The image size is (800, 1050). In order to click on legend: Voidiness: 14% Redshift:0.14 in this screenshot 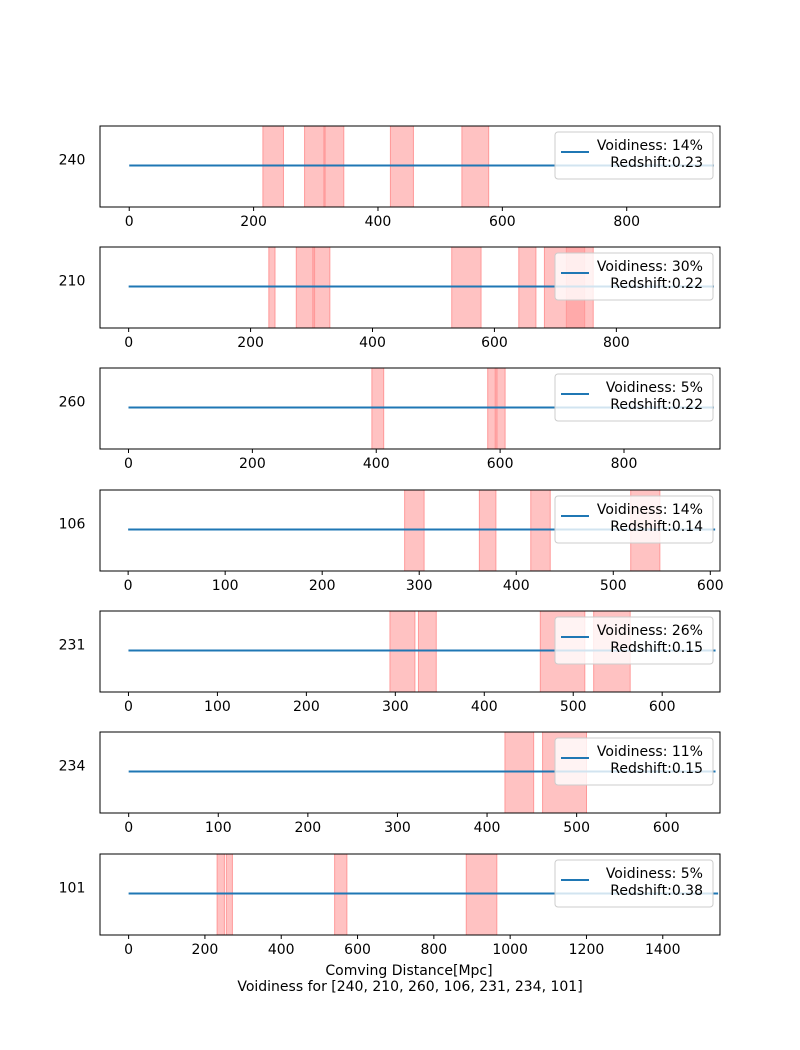, I will do `click(634, 519)`.